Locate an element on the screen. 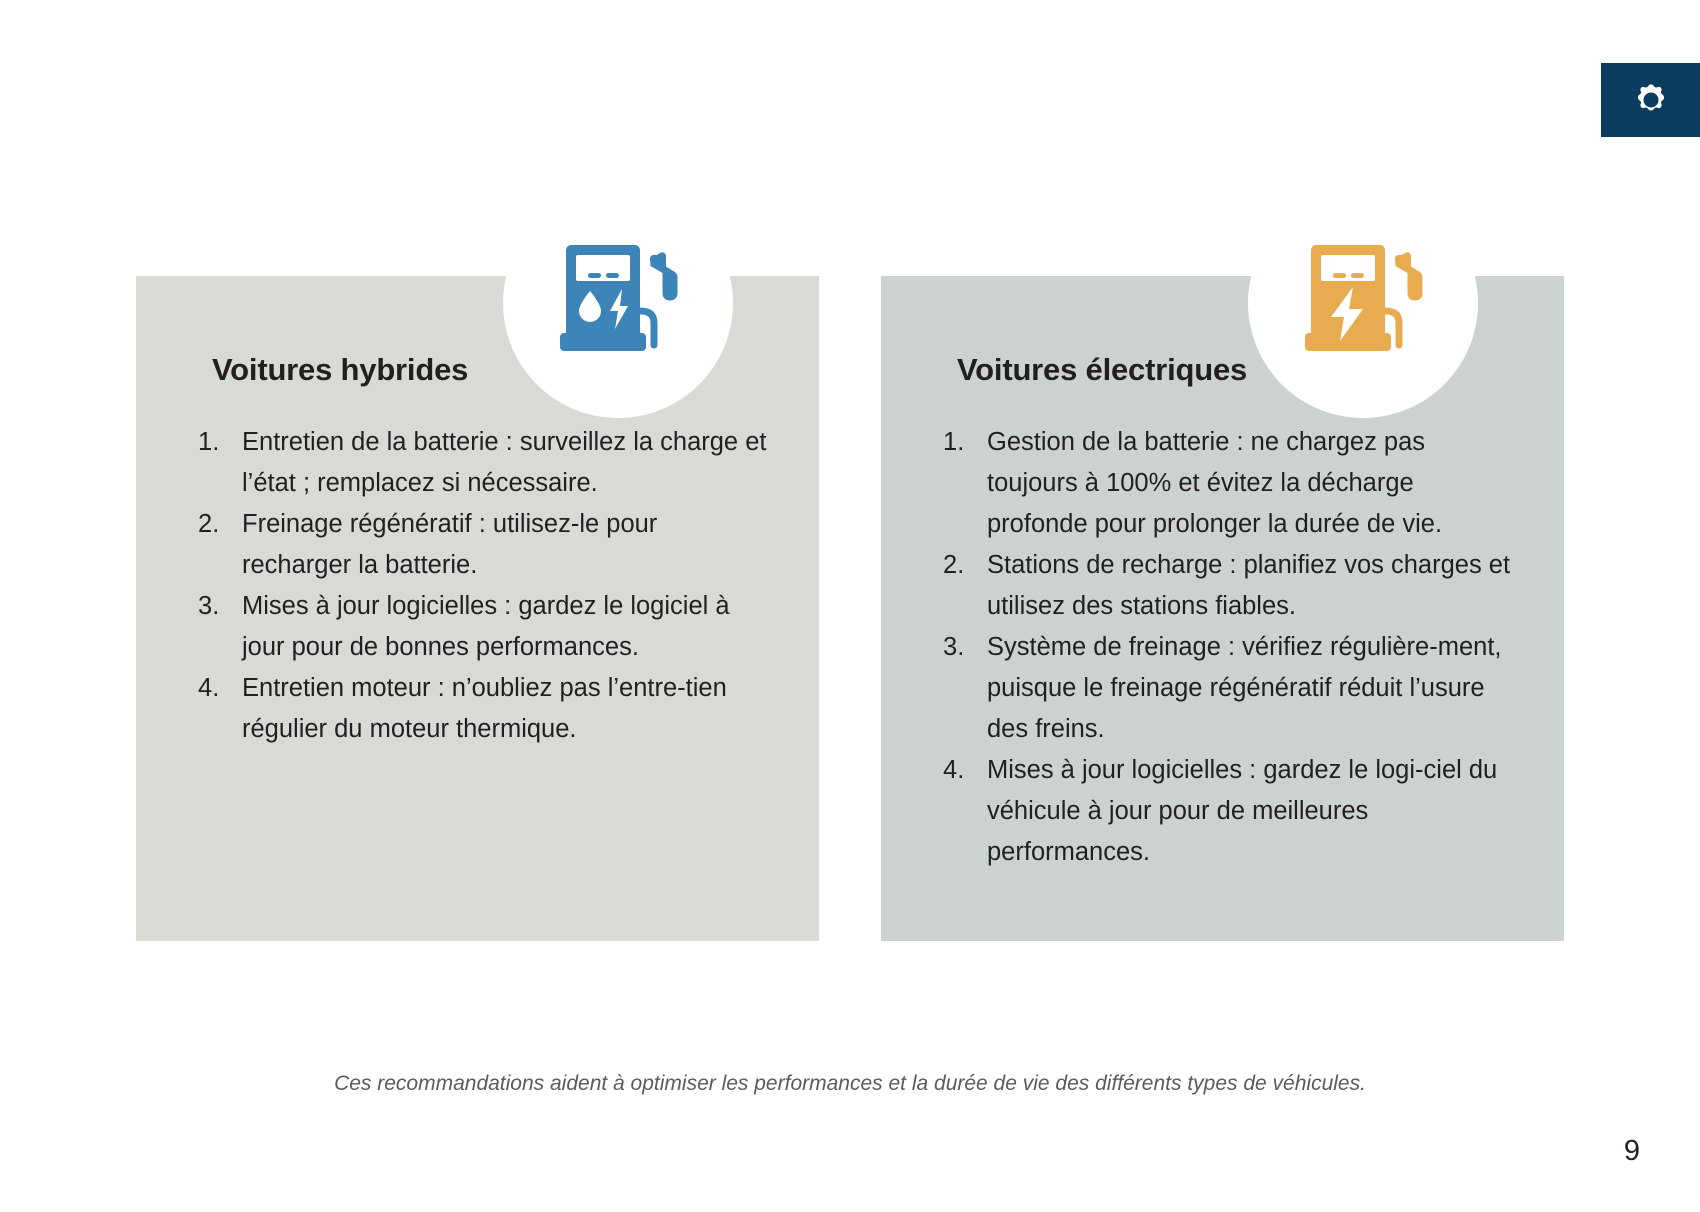 The height and width of the screenshot is (1212, 1700). fuel-pump-hybrid-icon is located at coordinates (618, 303).